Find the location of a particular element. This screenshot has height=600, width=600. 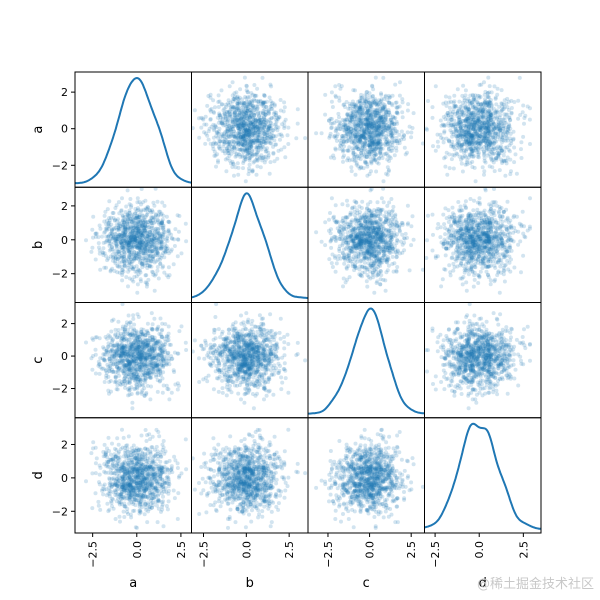

x-axis-label-c: c is located at coordinates (366, 583).